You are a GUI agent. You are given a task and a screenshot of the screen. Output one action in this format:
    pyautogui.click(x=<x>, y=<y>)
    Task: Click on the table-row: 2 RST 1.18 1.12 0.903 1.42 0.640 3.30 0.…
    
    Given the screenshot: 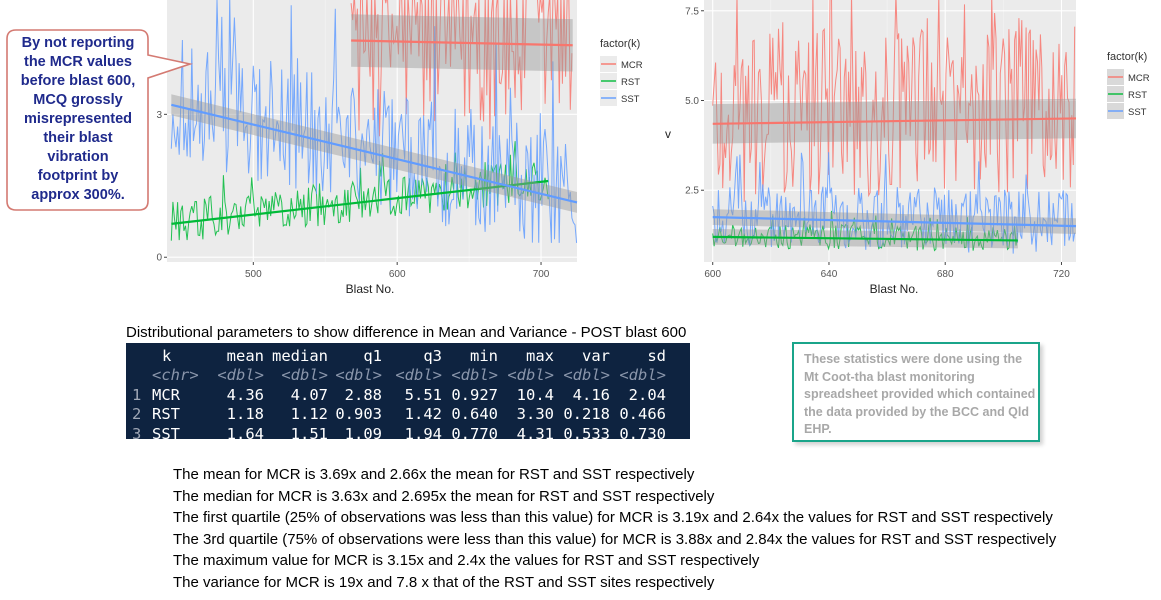 What is the action you would take?
    pyautogui.click(x=399, y=415)
    